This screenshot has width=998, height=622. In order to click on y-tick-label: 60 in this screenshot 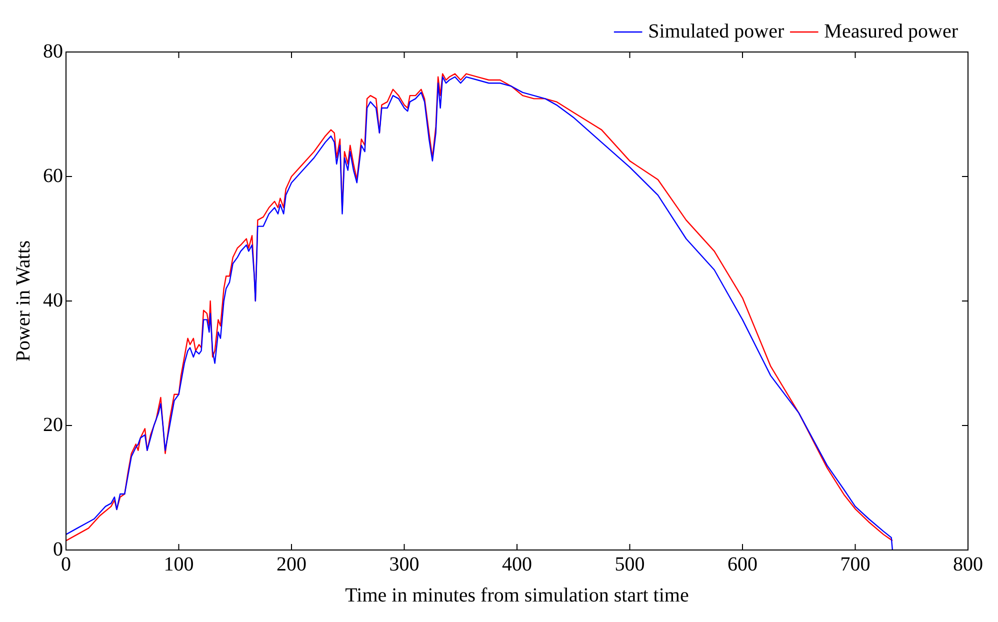, I will do `click(53, 175)`.